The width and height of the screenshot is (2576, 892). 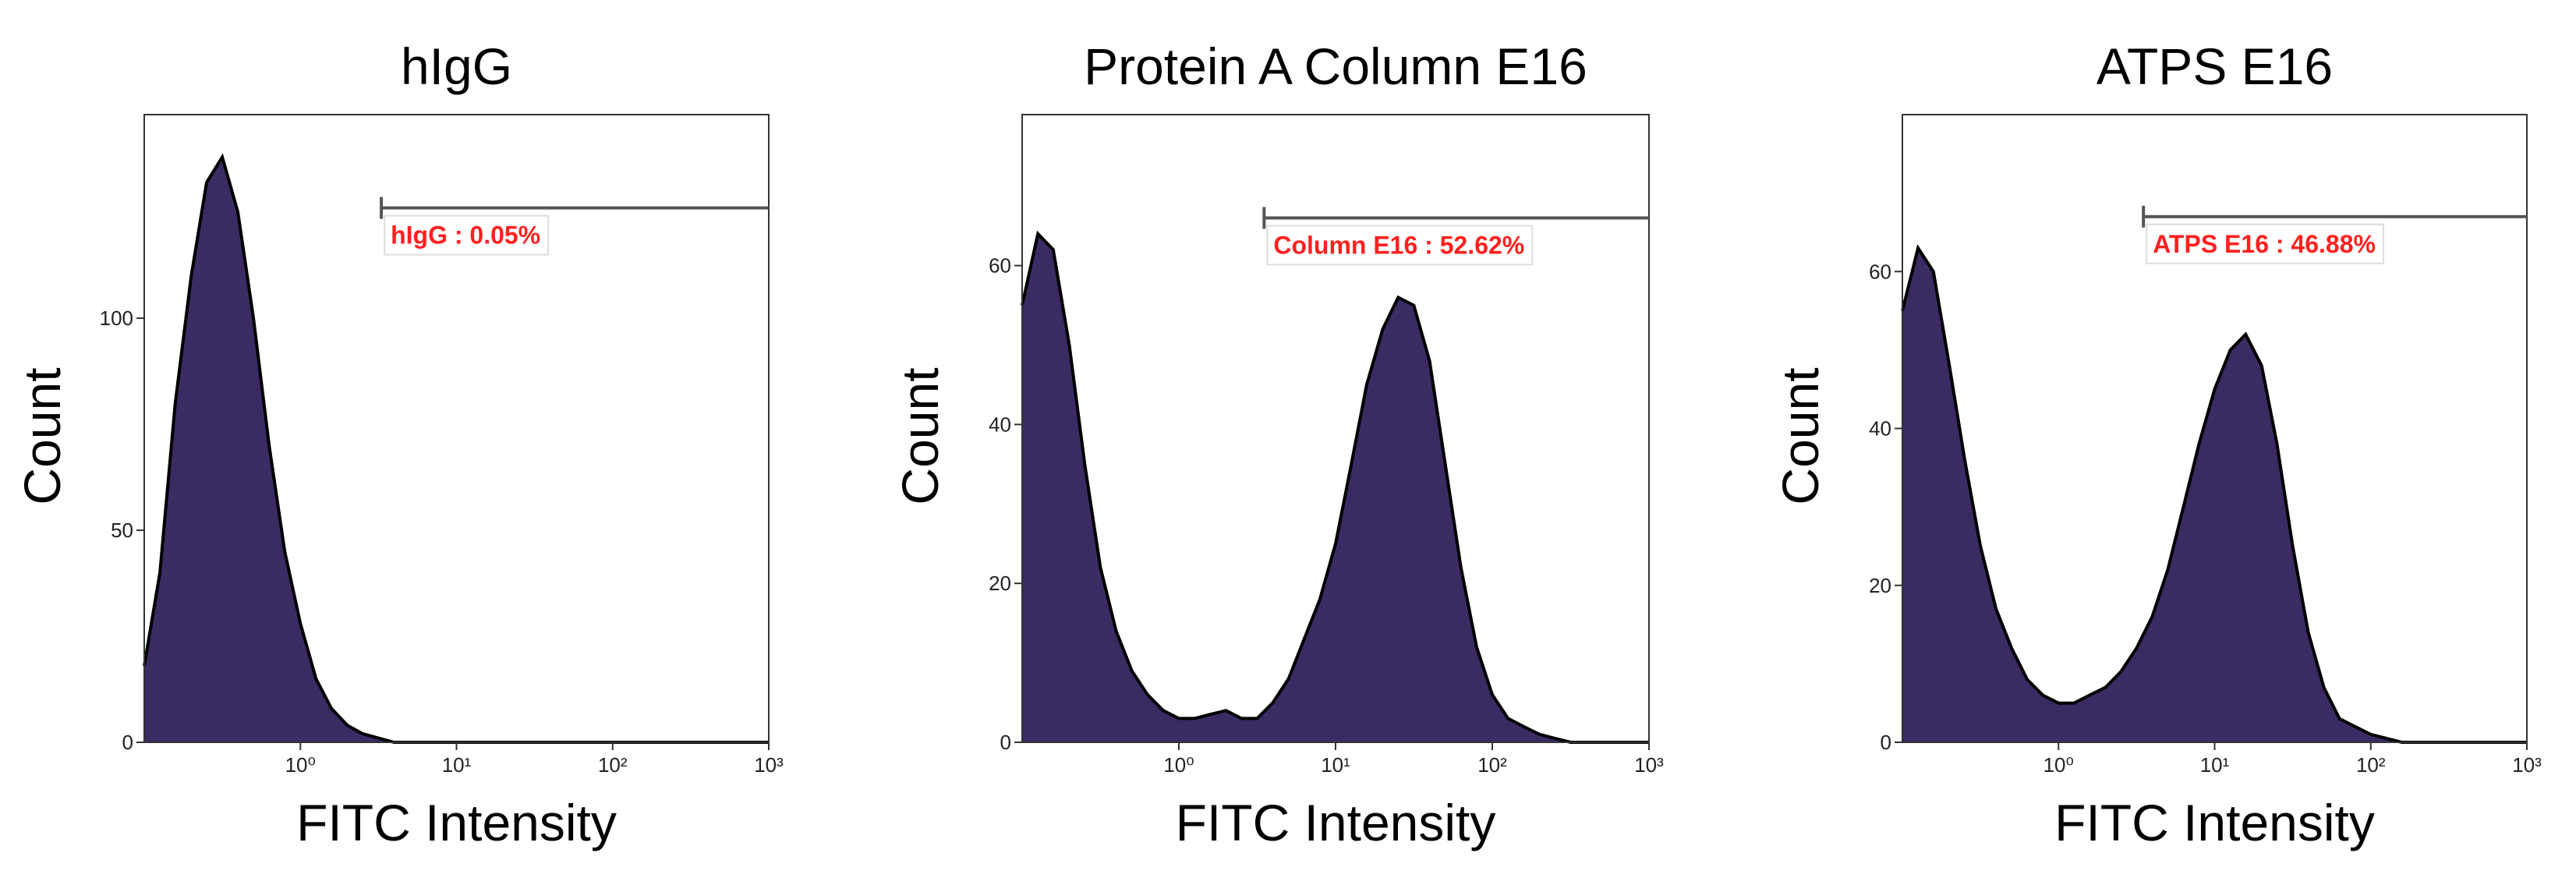 I want to click on y-tick-label: 50, so click(x=122, y=530).